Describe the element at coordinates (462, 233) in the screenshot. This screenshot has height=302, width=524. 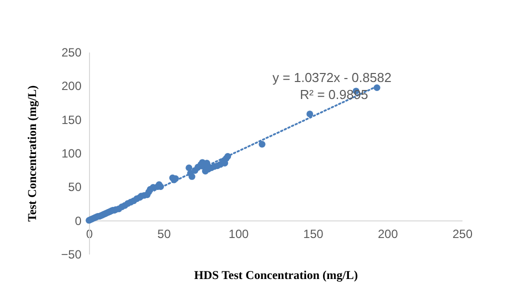
I see `x-tick-label: 250` at that location.